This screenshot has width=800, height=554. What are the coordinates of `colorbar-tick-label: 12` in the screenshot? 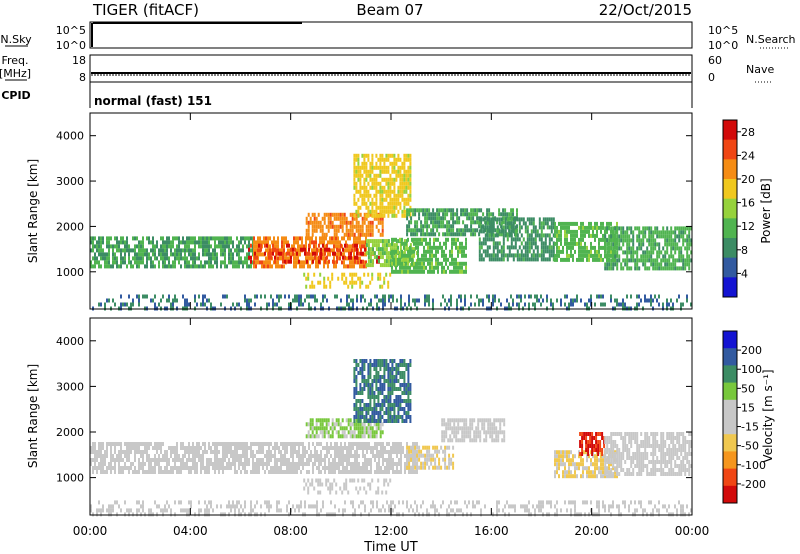 It's located at (748, 226).